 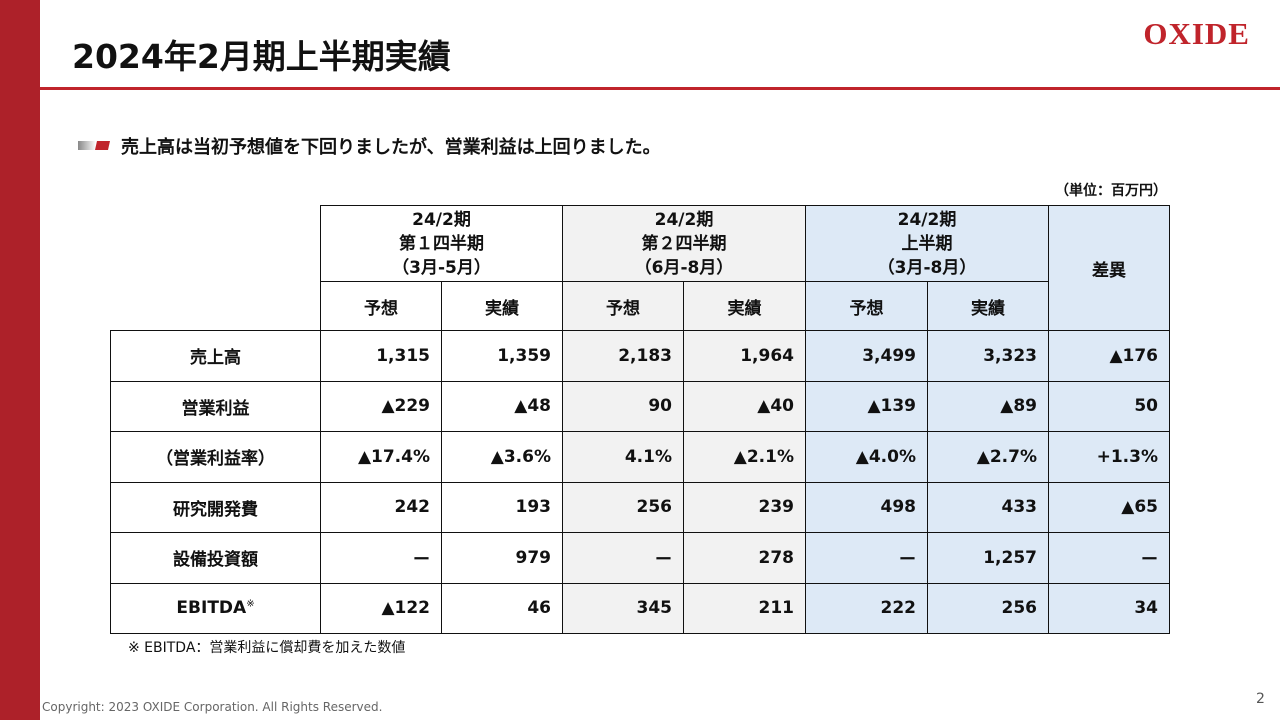 I want to click on row-label: 研究開発費, so click(x=215, y=507).